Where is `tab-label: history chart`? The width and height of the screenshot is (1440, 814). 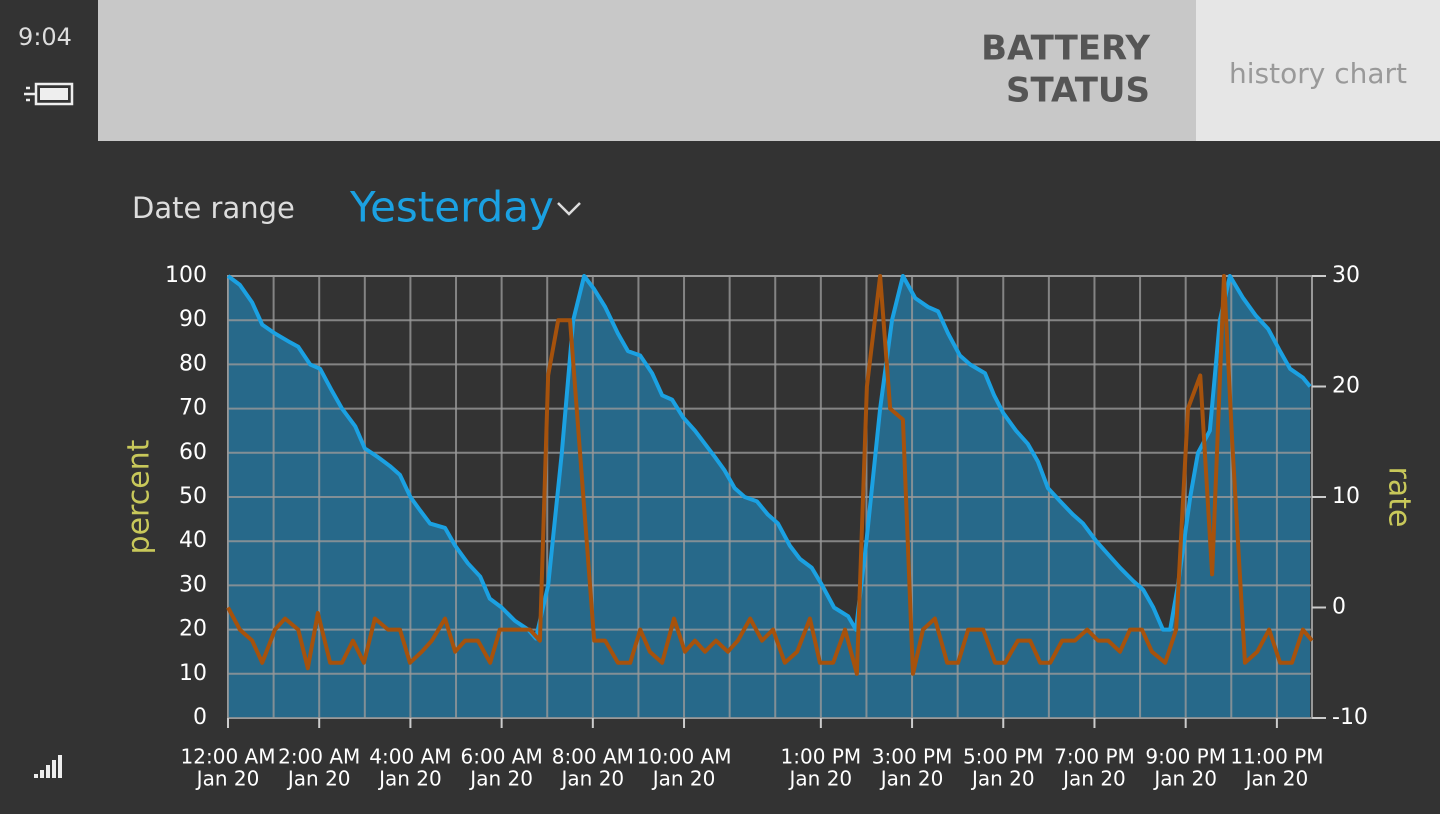 tab-label: history chart is located at coordinates (1318, 73).